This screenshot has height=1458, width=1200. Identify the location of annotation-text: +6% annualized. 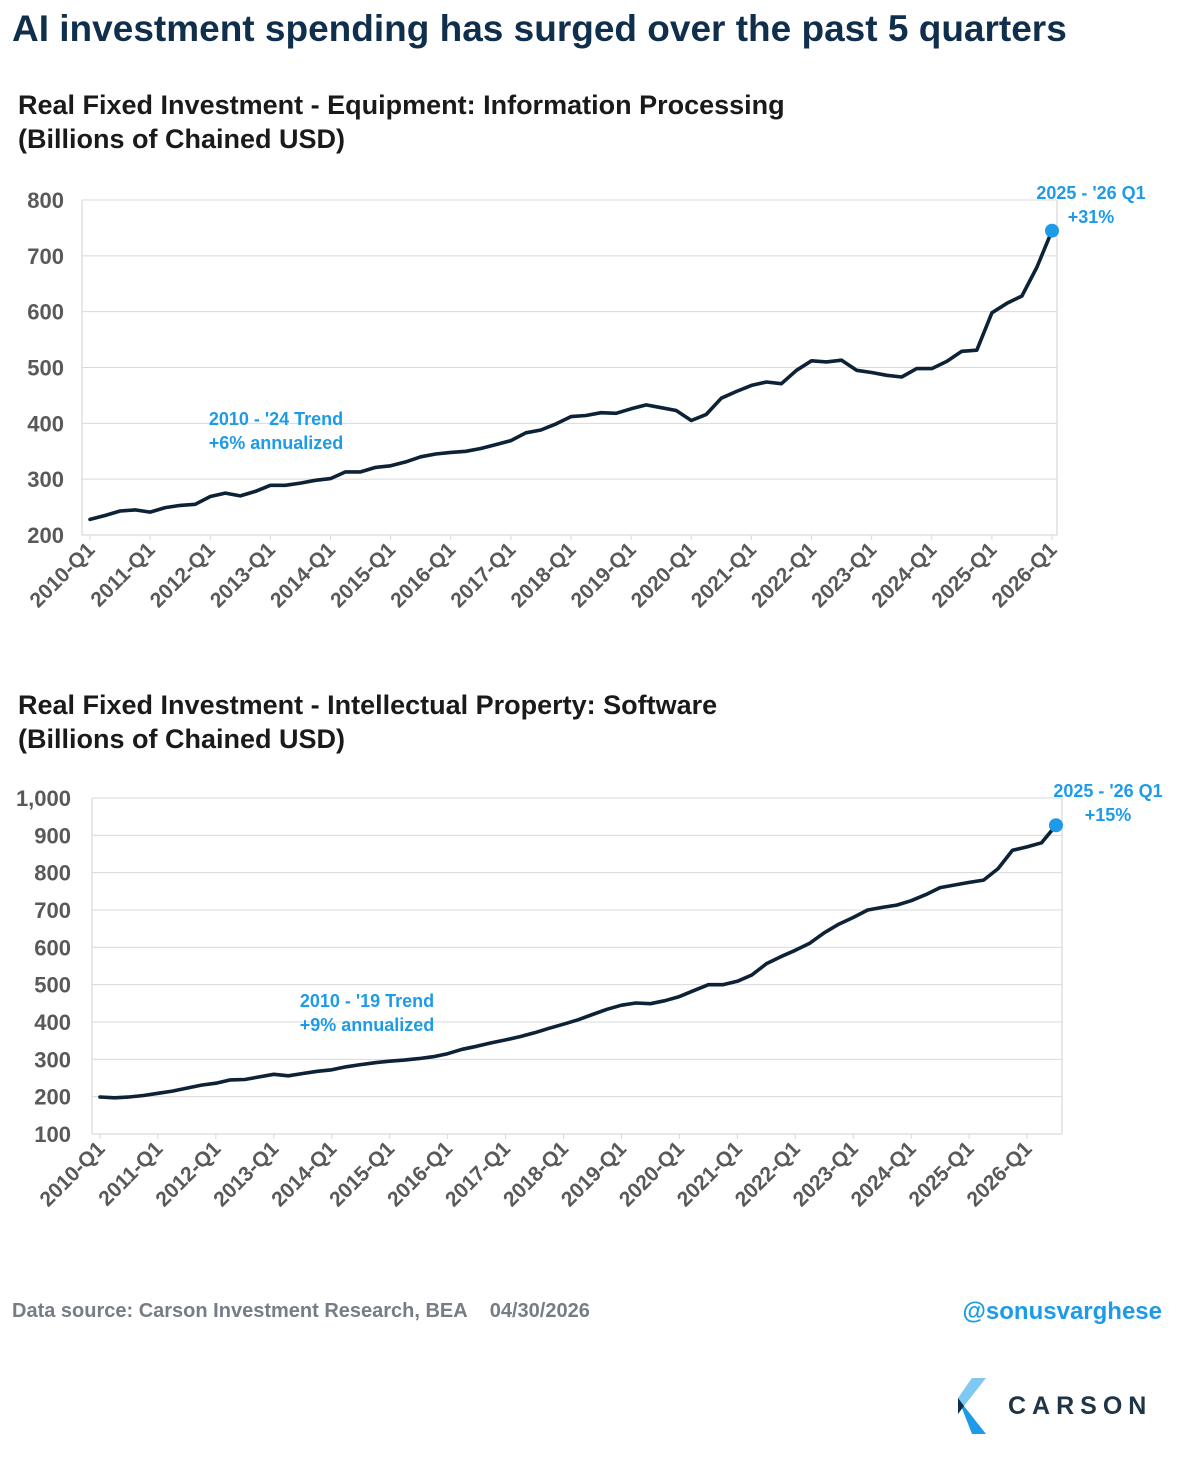
(276, 443).